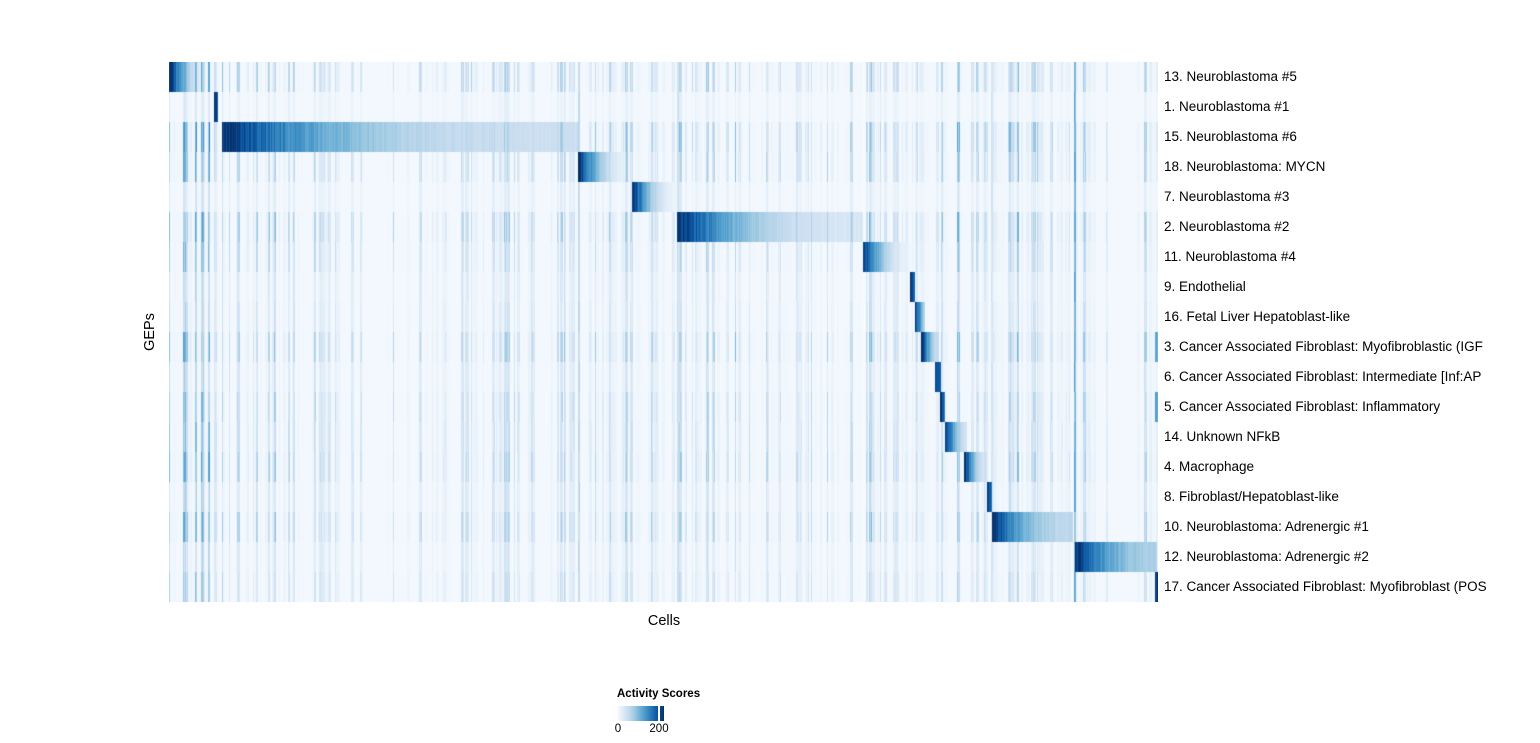 This screenshot has width=1540, height=743. Describe the element at coordinates (1230, 256) in the screenshot. I see `row-label: 11. Neuroblastoma #4` at that location.